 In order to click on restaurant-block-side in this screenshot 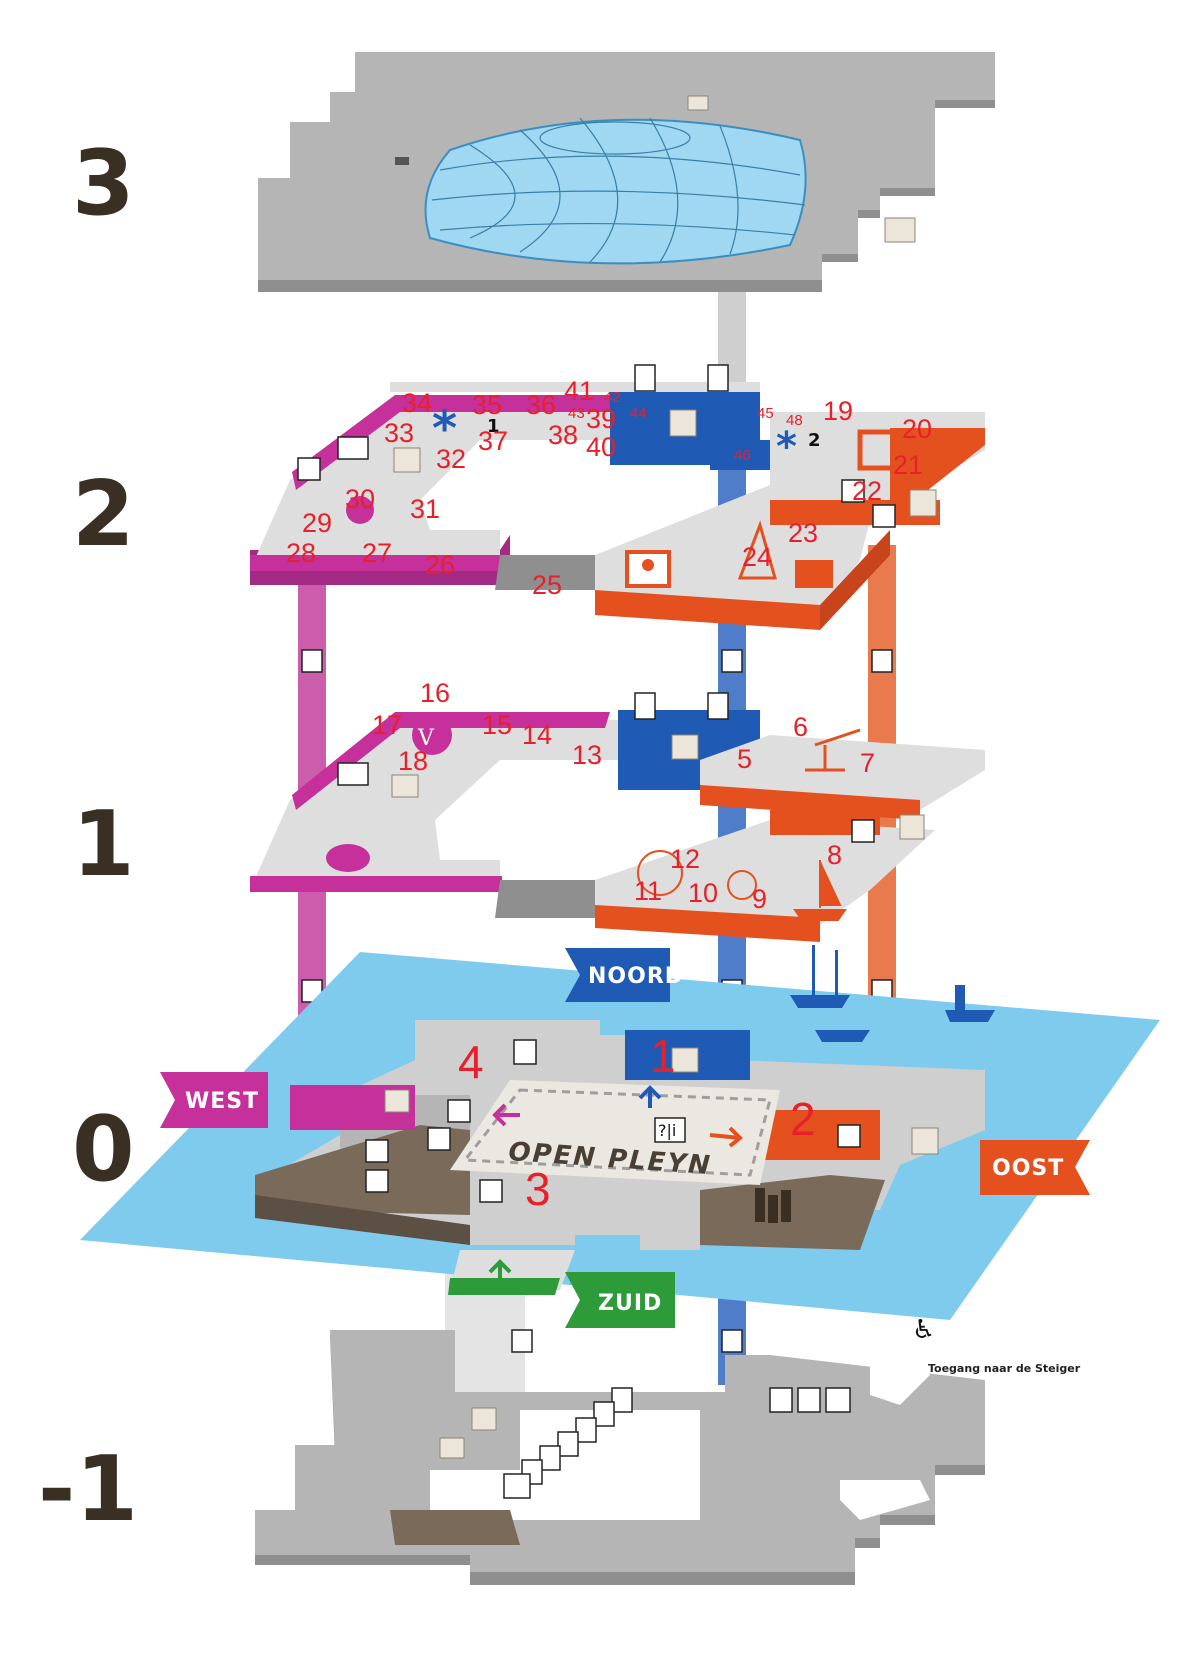, I will do `click(362, 1220)`.